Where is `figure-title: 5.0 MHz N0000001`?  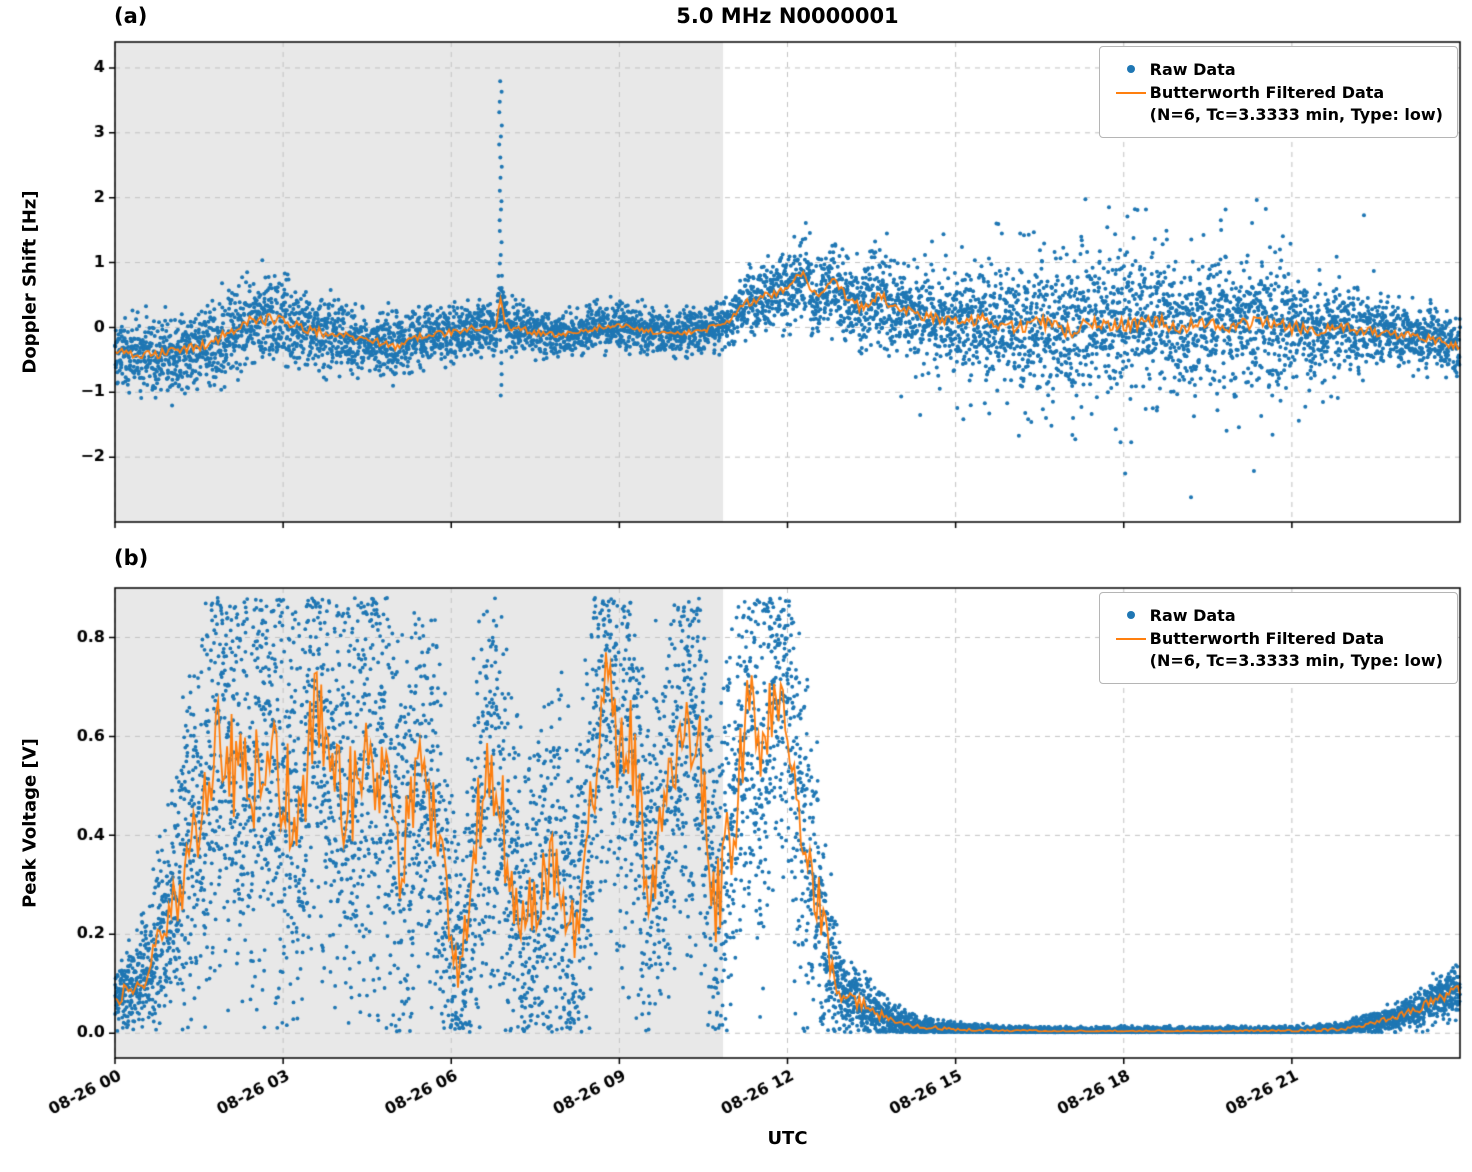
figure-title: 5.0 MHz N0000001 is located at coordinates (787, 16).